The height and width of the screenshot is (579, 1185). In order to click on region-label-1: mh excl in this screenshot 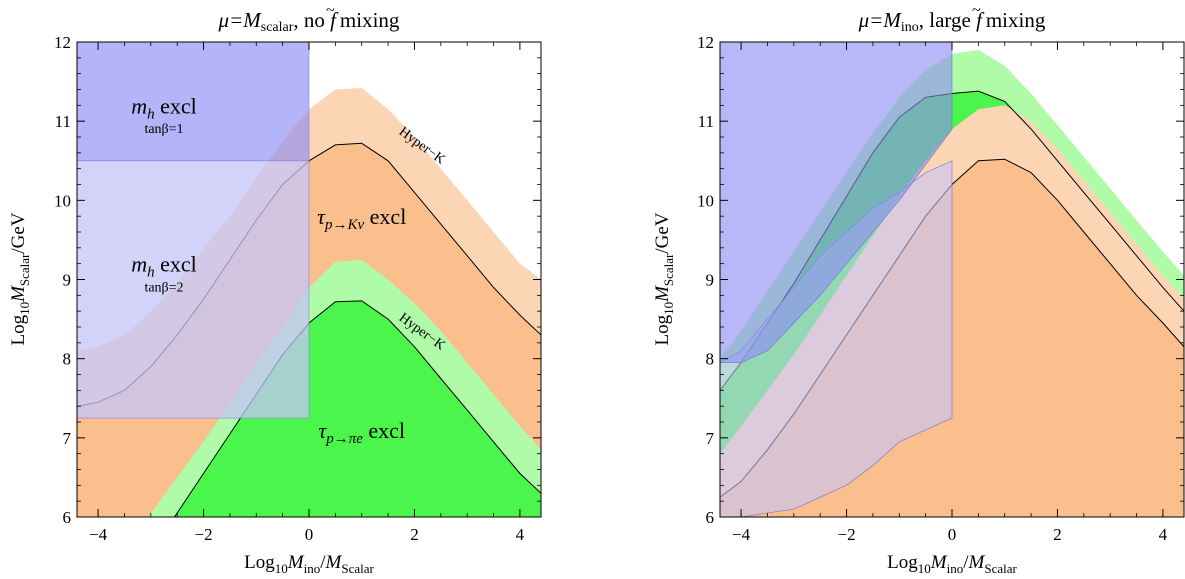, I will do `click(164, 266)`.